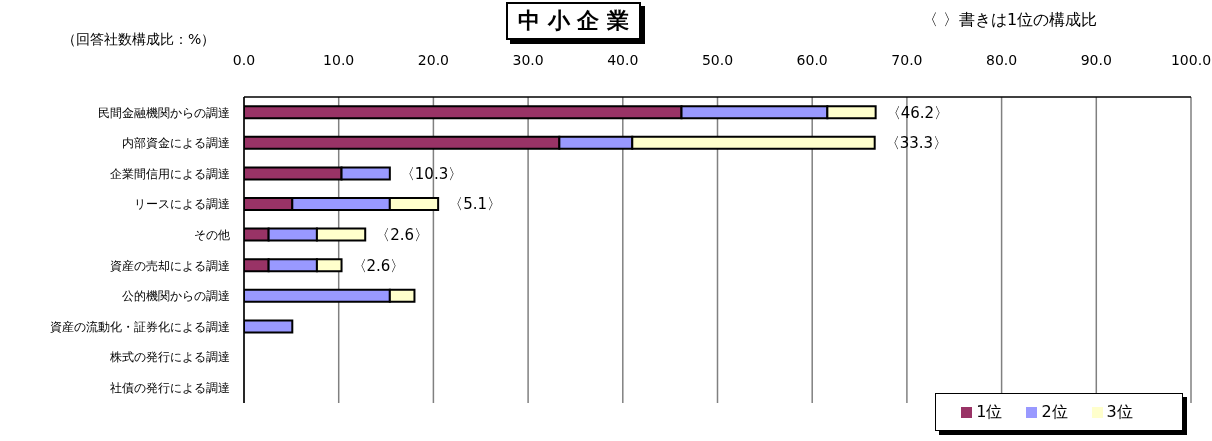 The width and height of the screenshot is (1212, 441). Describe the element at coordinates (170, 265) in the screenshot. I see `y-tick-label: 資産の売却による調達` at that location.